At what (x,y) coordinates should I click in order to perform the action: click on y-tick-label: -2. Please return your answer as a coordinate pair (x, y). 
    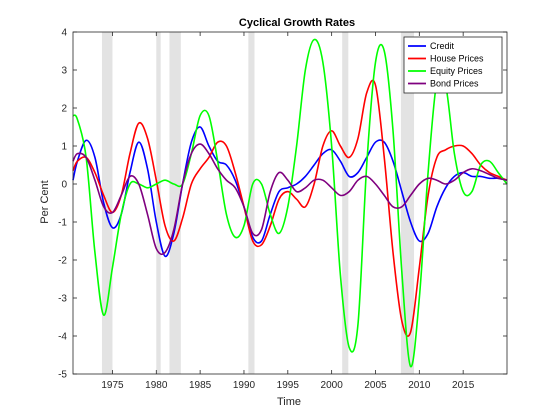
    Looking at the image, I should click on (62, 261).